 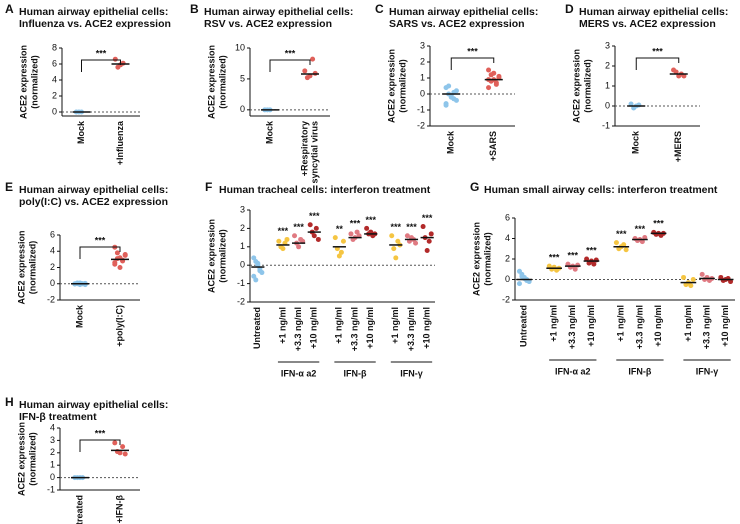 I want to click on panel-label: F, so click(x=208, y=187).